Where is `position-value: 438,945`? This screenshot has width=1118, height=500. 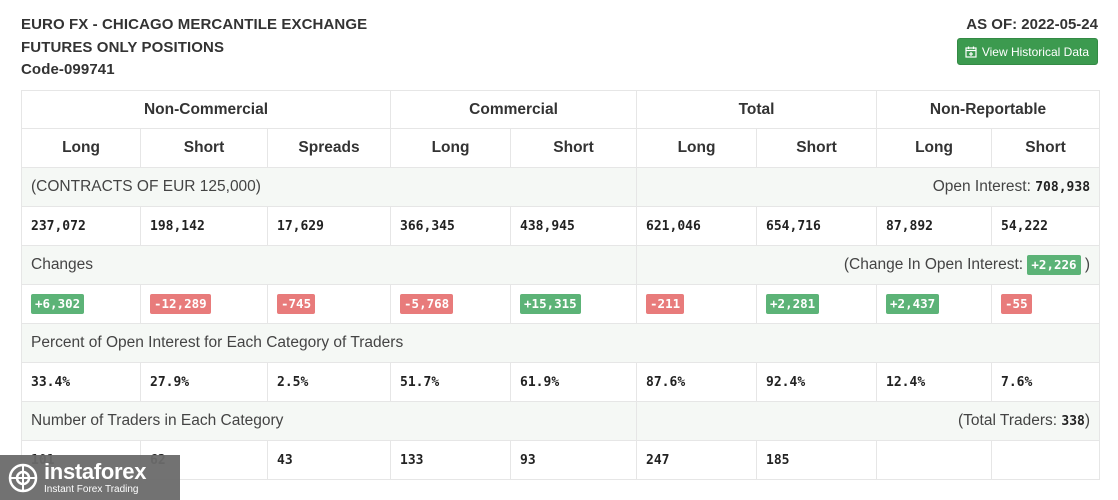 position-value: 438,945 is located at coordinates (574, 226).